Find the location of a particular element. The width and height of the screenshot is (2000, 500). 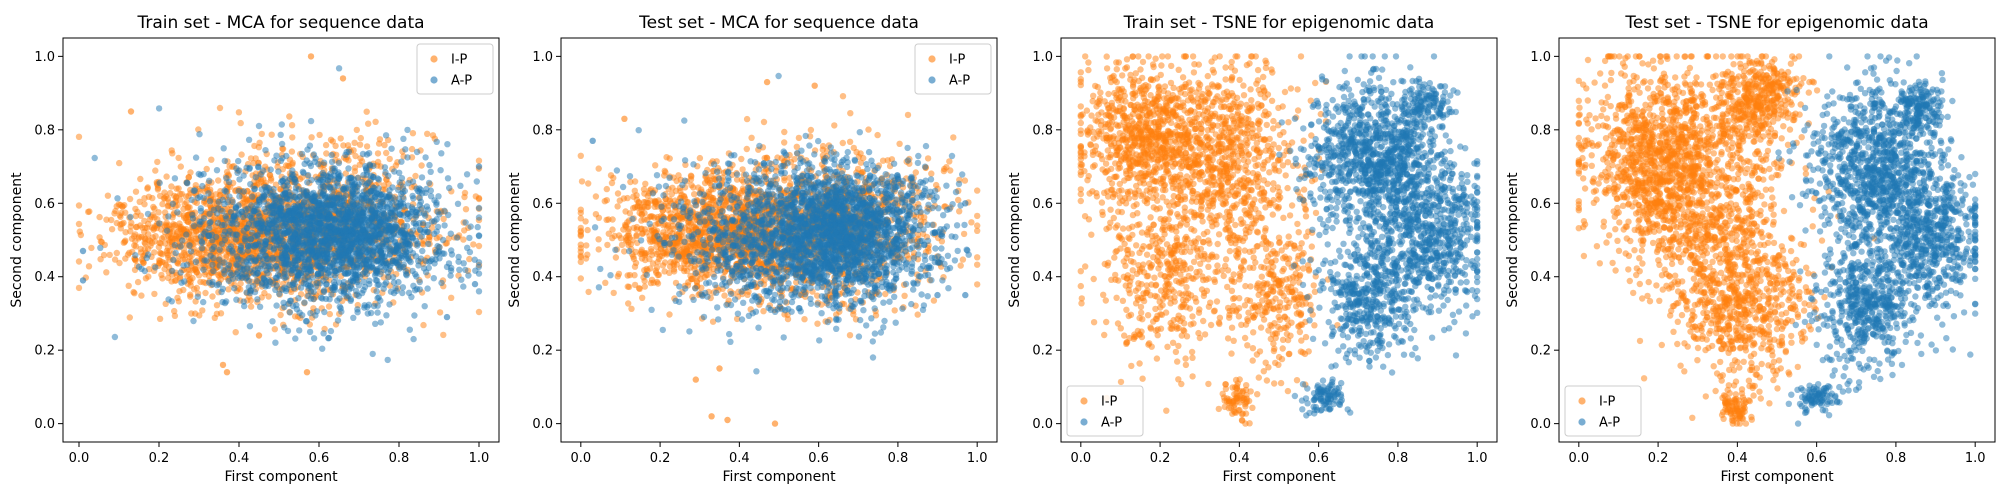

points-layer is located at coordinates (279, 214).